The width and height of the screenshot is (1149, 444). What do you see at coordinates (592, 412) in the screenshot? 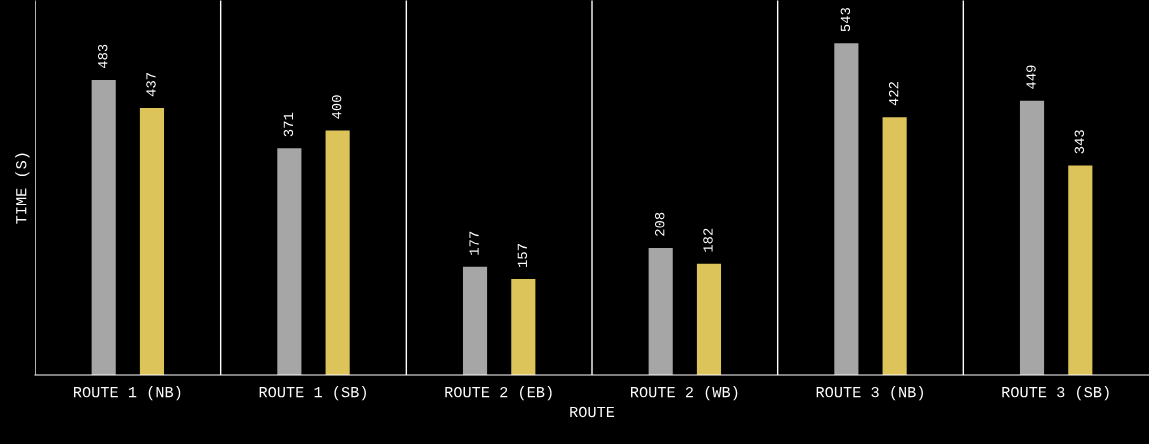
I see `x-axis-title: ROUTE` at bounding box center [592, 412].